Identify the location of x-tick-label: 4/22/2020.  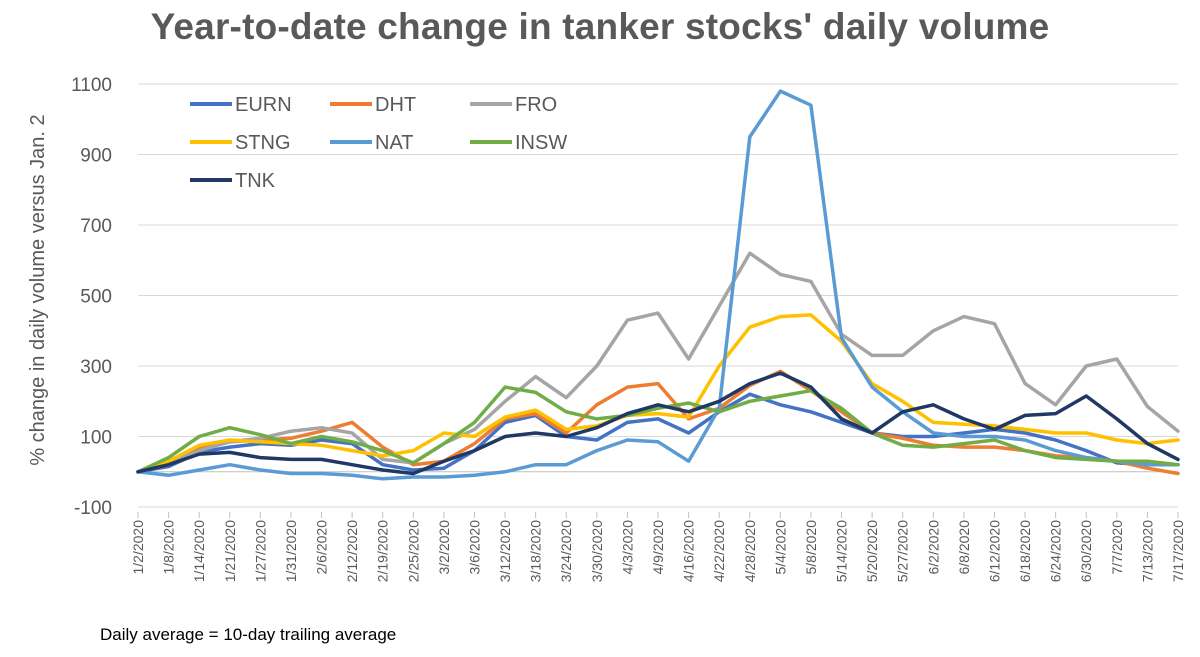
(719, 551).